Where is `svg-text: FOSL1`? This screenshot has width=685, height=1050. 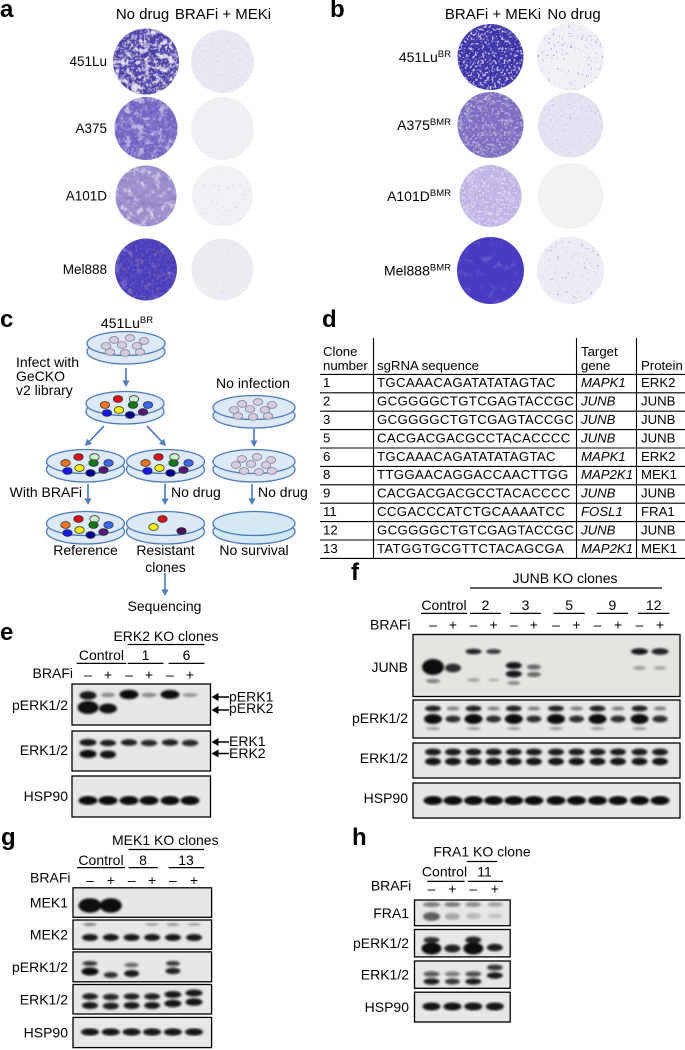
svg-text: FOSL1 is located at coordinates (602, 511).